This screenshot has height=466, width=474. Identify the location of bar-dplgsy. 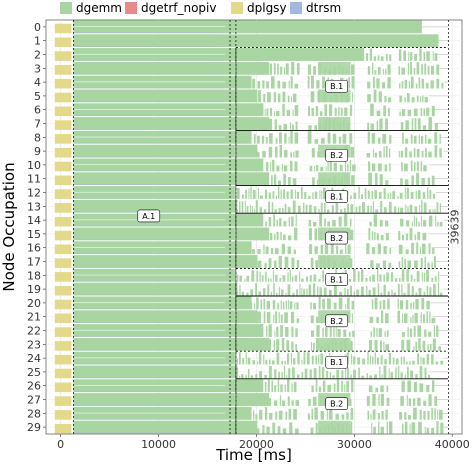
(63, 290).